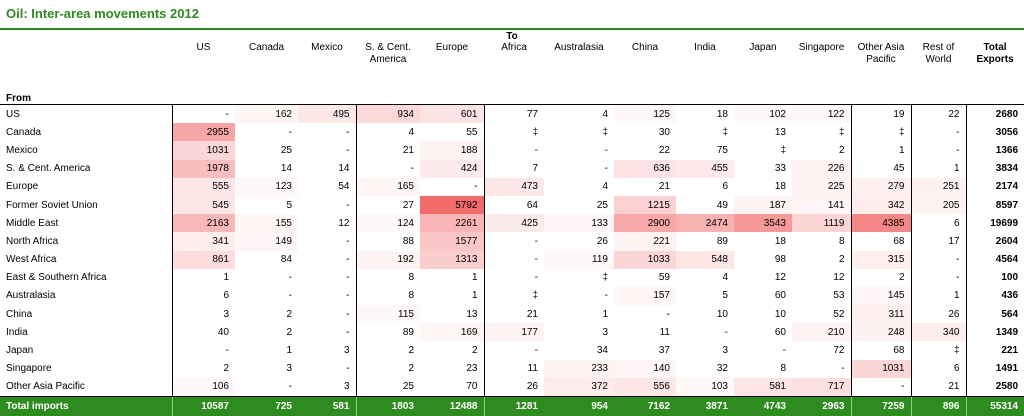  Describe the element at coordinates (645, 369) in the screenshot. I see `cell-value: 140` at that location.